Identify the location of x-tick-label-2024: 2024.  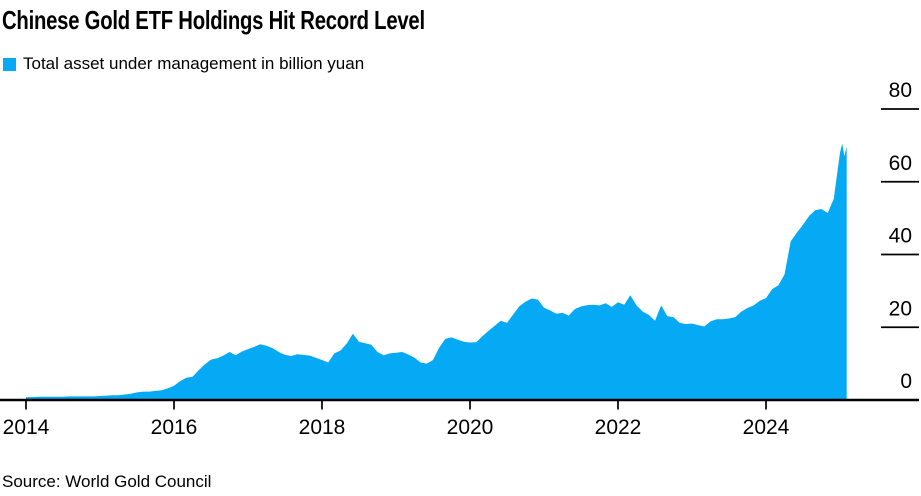
(766, 427).